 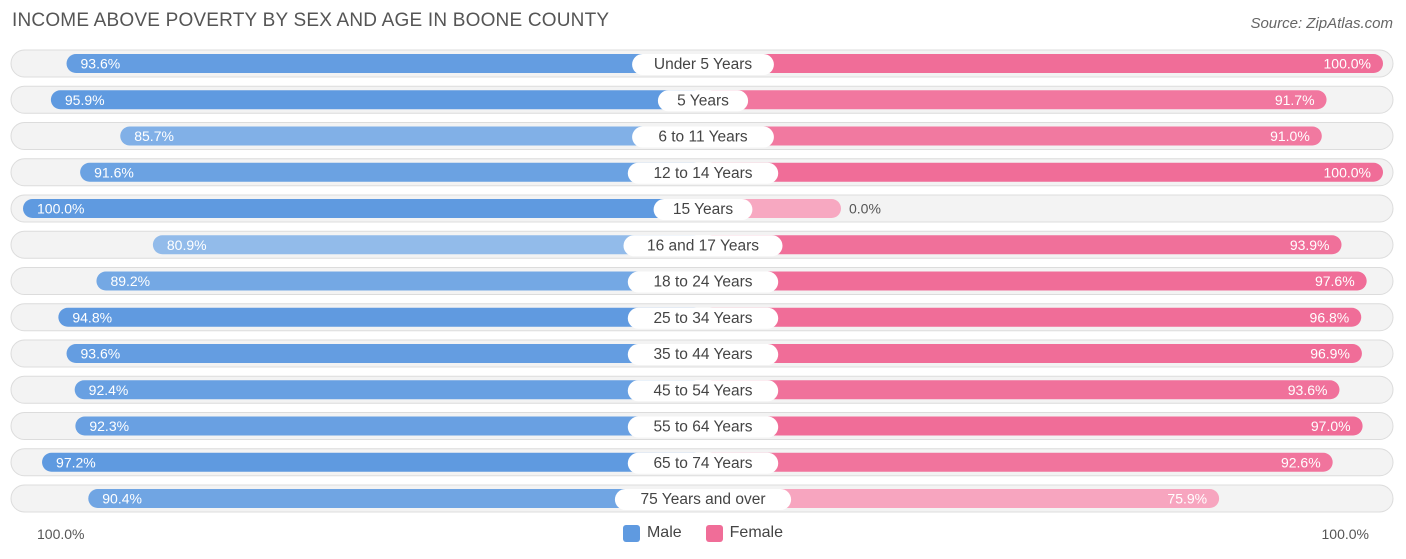 What do you see at coordinates (1295, 100) in the screenshot?
I see `female-value-label: 91.7%` at bounding box center [1295, 100].